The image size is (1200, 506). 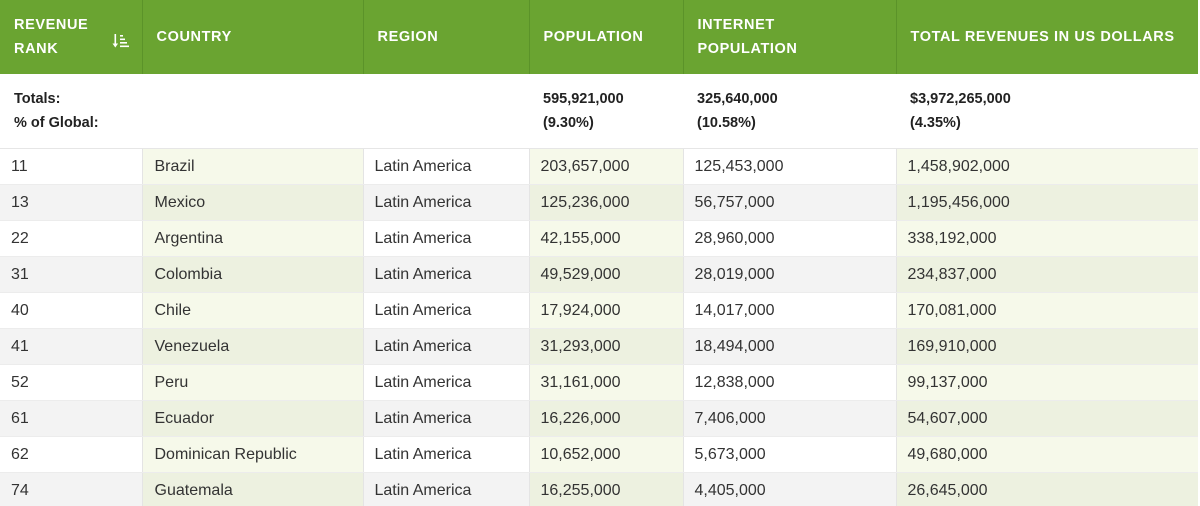 I want to click on totals-population: 595,921,000, so click(x=583, y=99).